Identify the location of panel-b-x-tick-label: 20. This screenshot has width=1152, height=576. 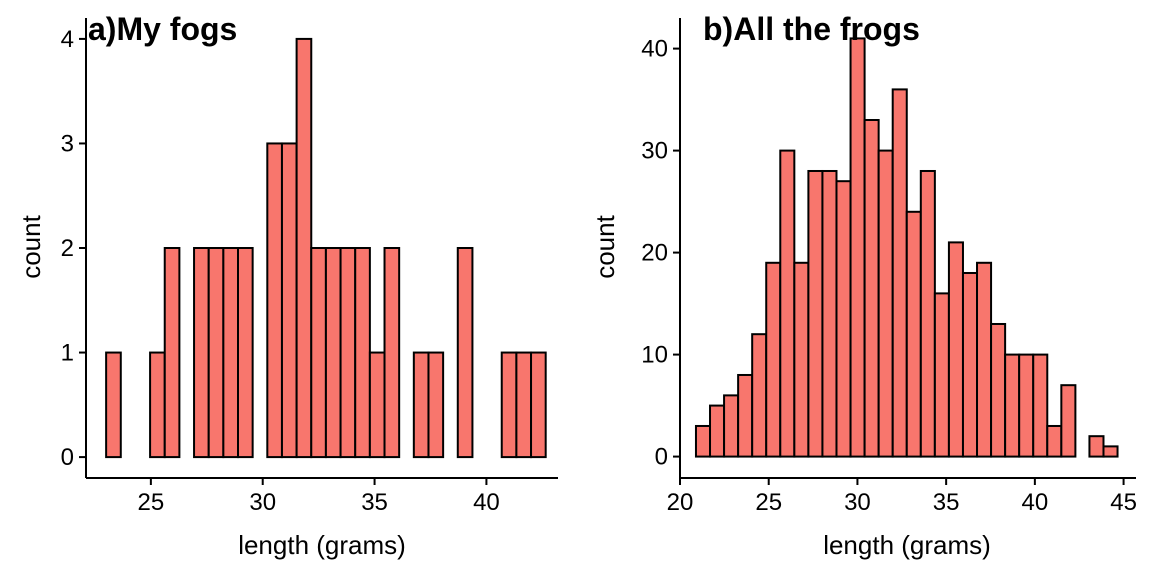
(680, 502).